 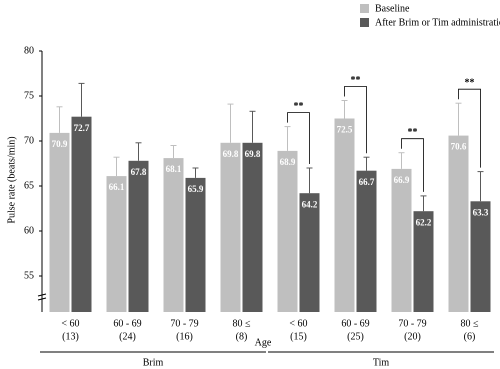 I want to click on x-tick-count: (15), so click(x=298, y=336).